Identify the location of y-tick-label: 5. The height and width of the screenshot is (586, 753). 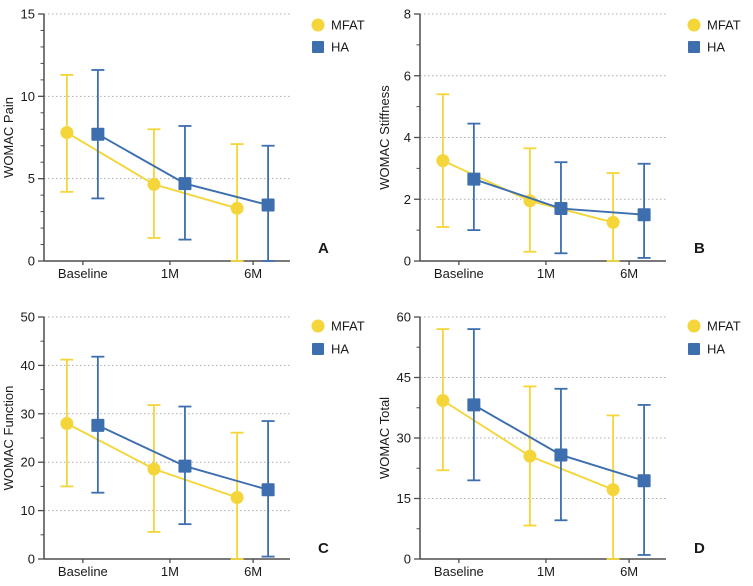
(31, 178).